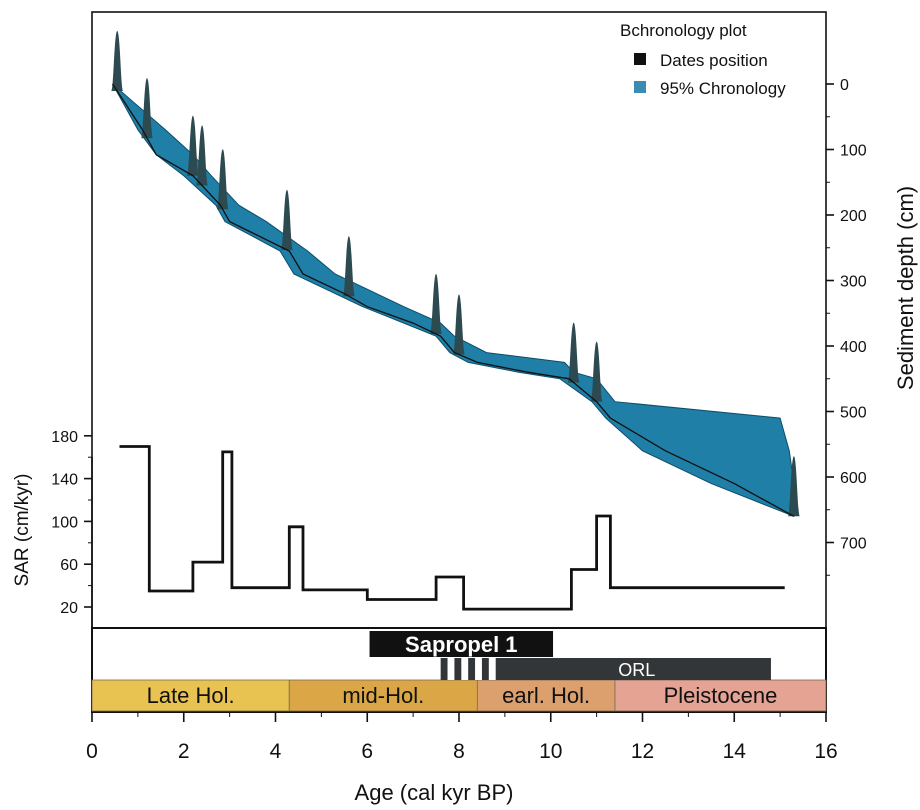  Describe the element at coordinates (853, 413) in the screenshot. I see `depth-tick-label-500: 500` at that location.